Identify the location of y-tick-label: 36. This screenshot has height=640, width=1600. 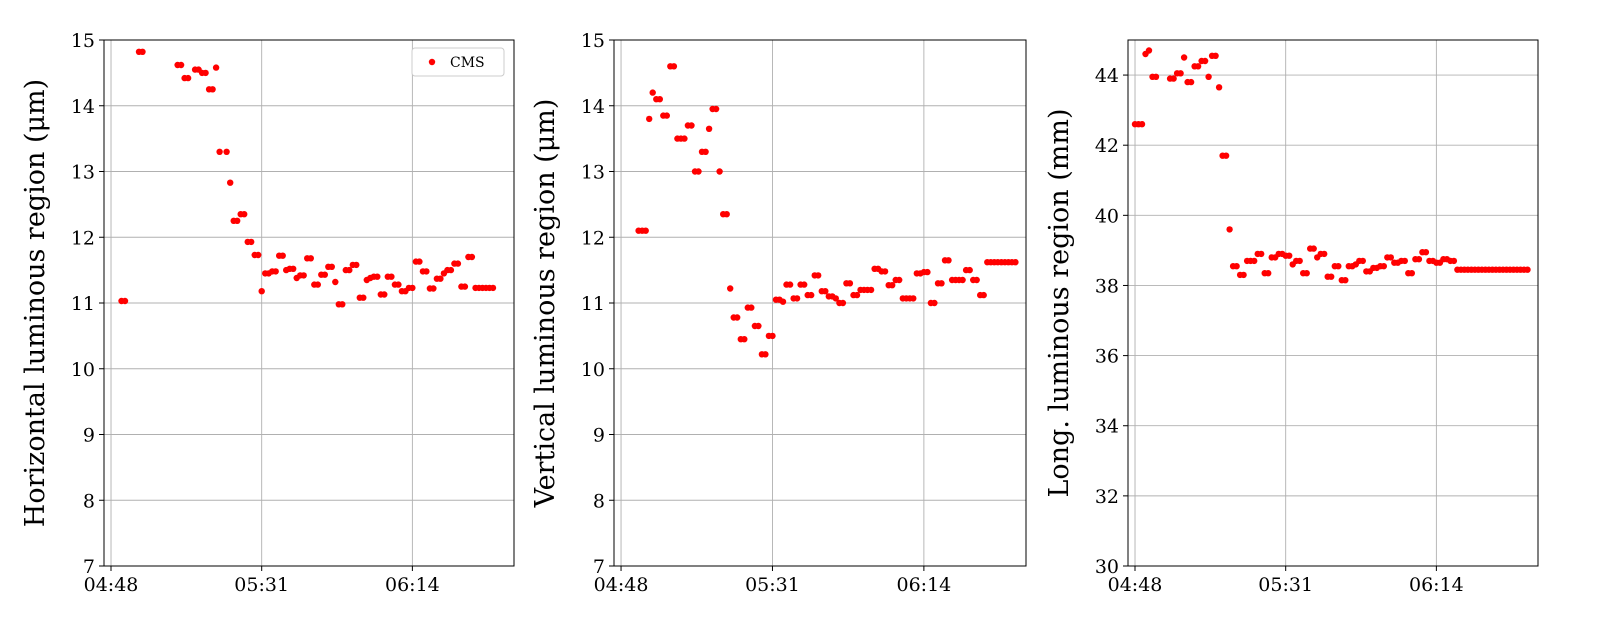
(1107, 357).